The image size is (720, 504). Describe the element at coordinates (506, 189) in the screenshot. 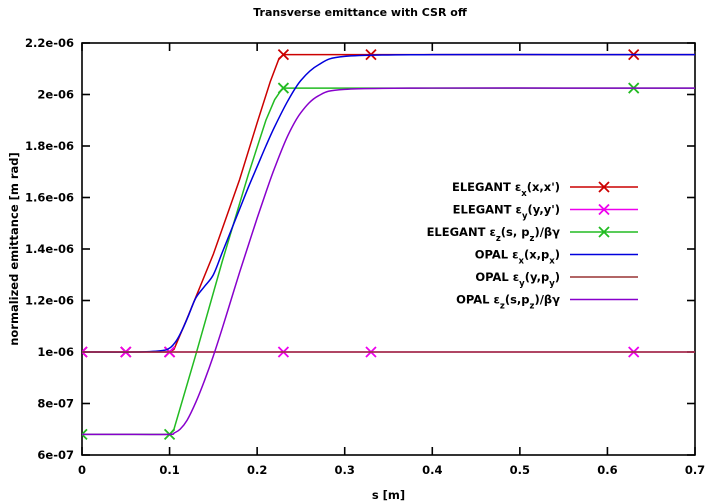

I see `legend-label: ELEGANT εx(x,x')` at that location.